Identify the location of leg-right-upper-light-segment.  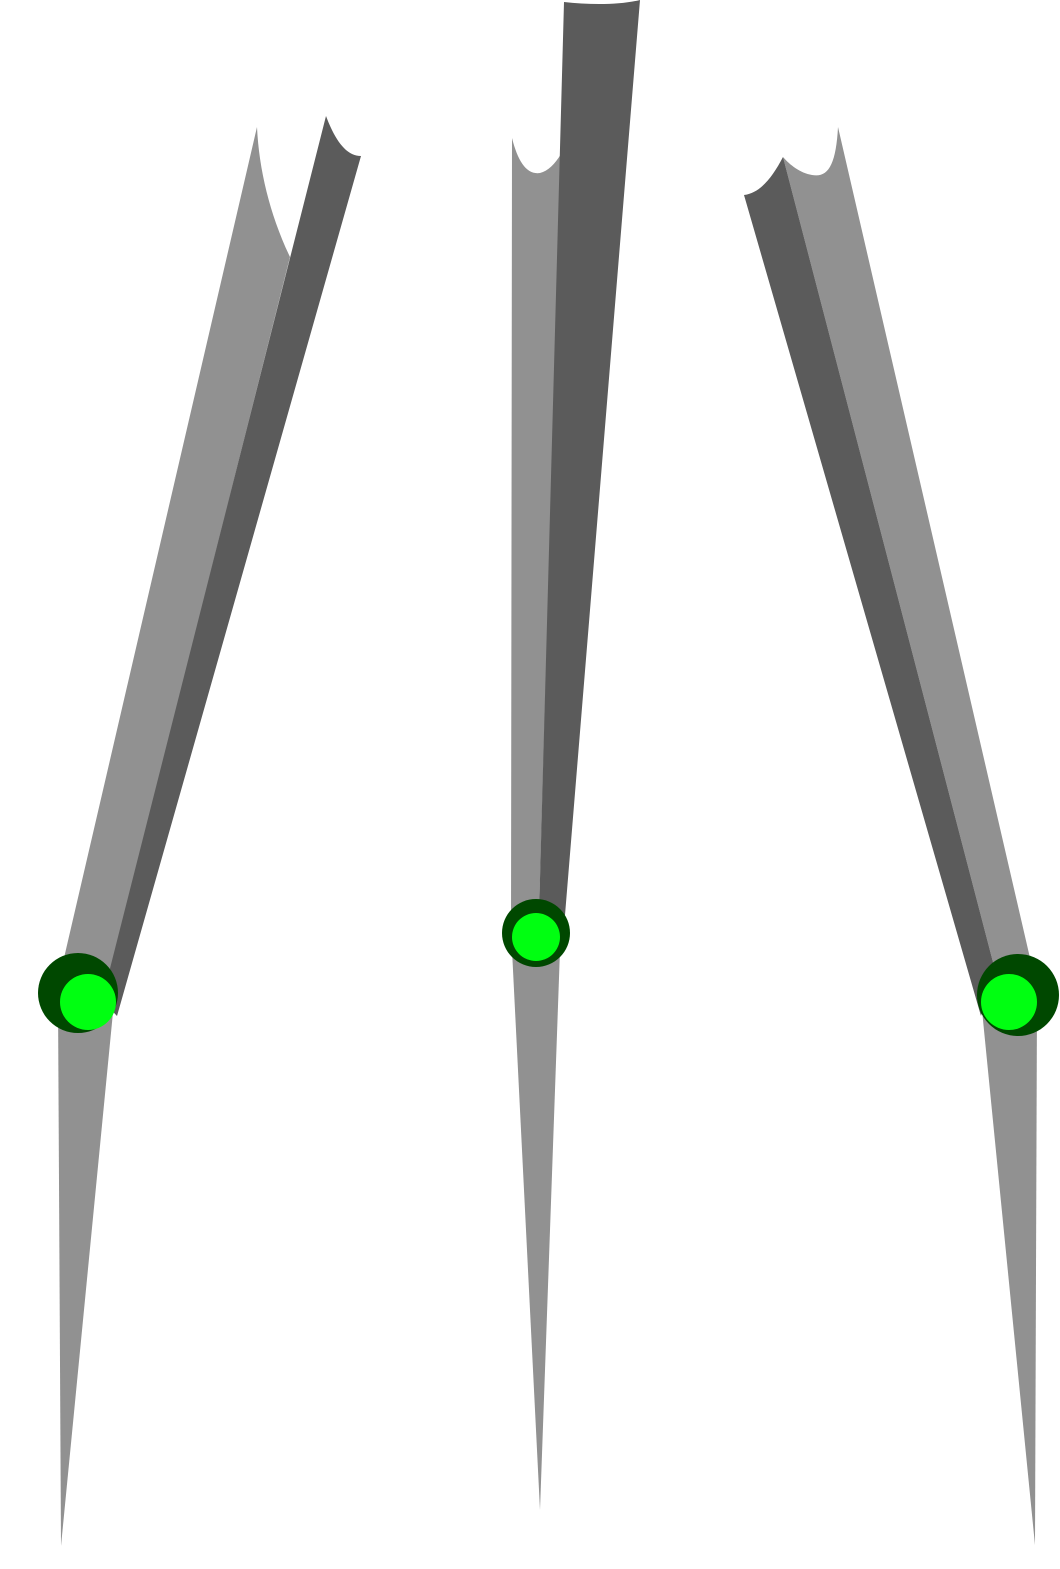
(906, 546).